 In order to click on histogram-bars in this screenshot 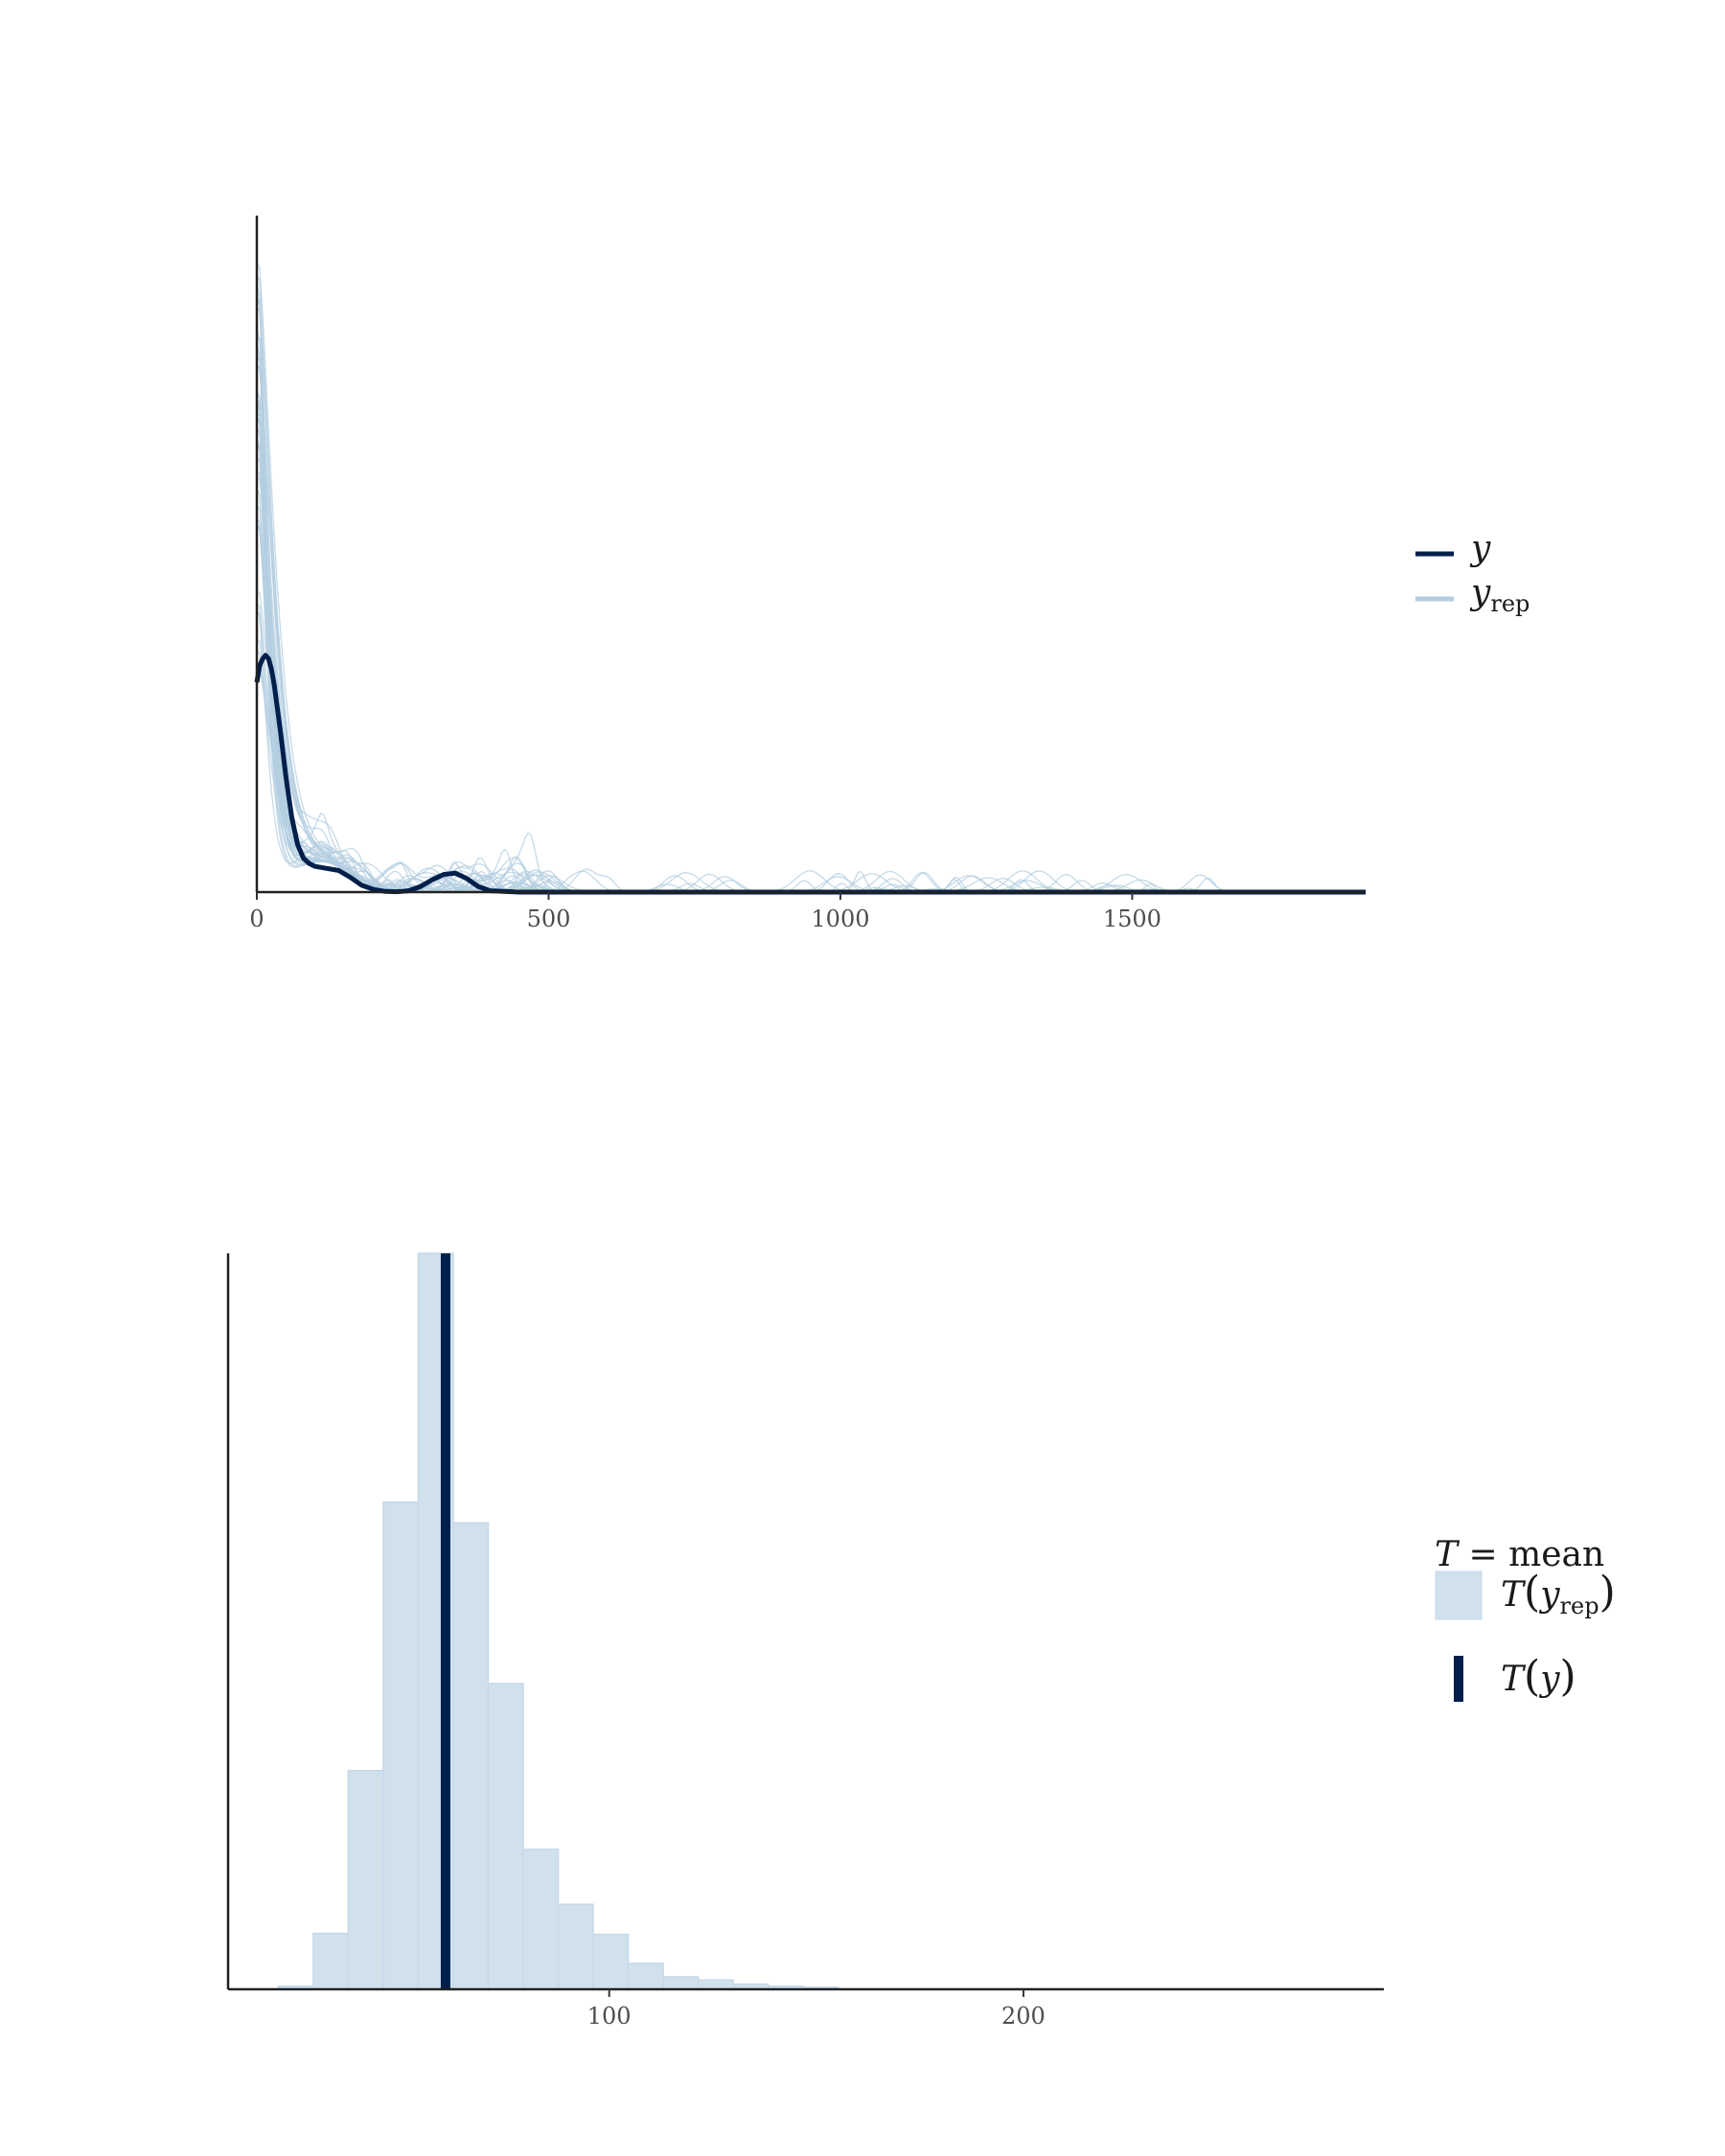, I will do `click(558, 1621)`.